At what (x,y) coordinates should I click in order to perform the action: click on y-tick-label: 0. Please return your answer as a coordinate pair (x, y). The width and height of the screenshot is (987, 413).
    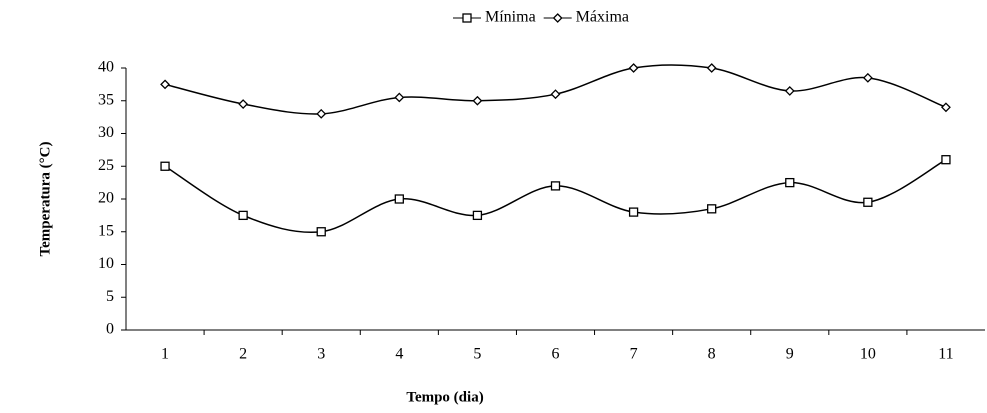
    Looking at the image, I should click on (110, 329).